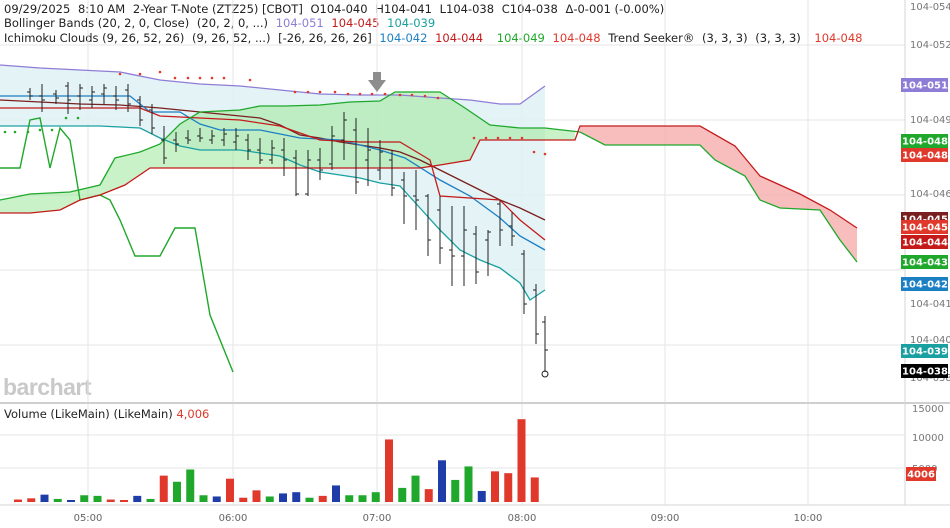 The width and height of the screenshot is (950, 528). Describe the element at coordinates (88, 518) in the screenshot. I see `time-tick-label: 05:00` at that location.